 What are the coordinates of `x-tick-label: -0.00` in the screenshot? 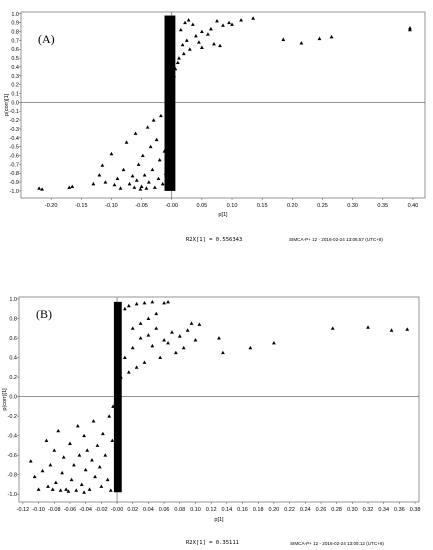 It's located at (171, 206).